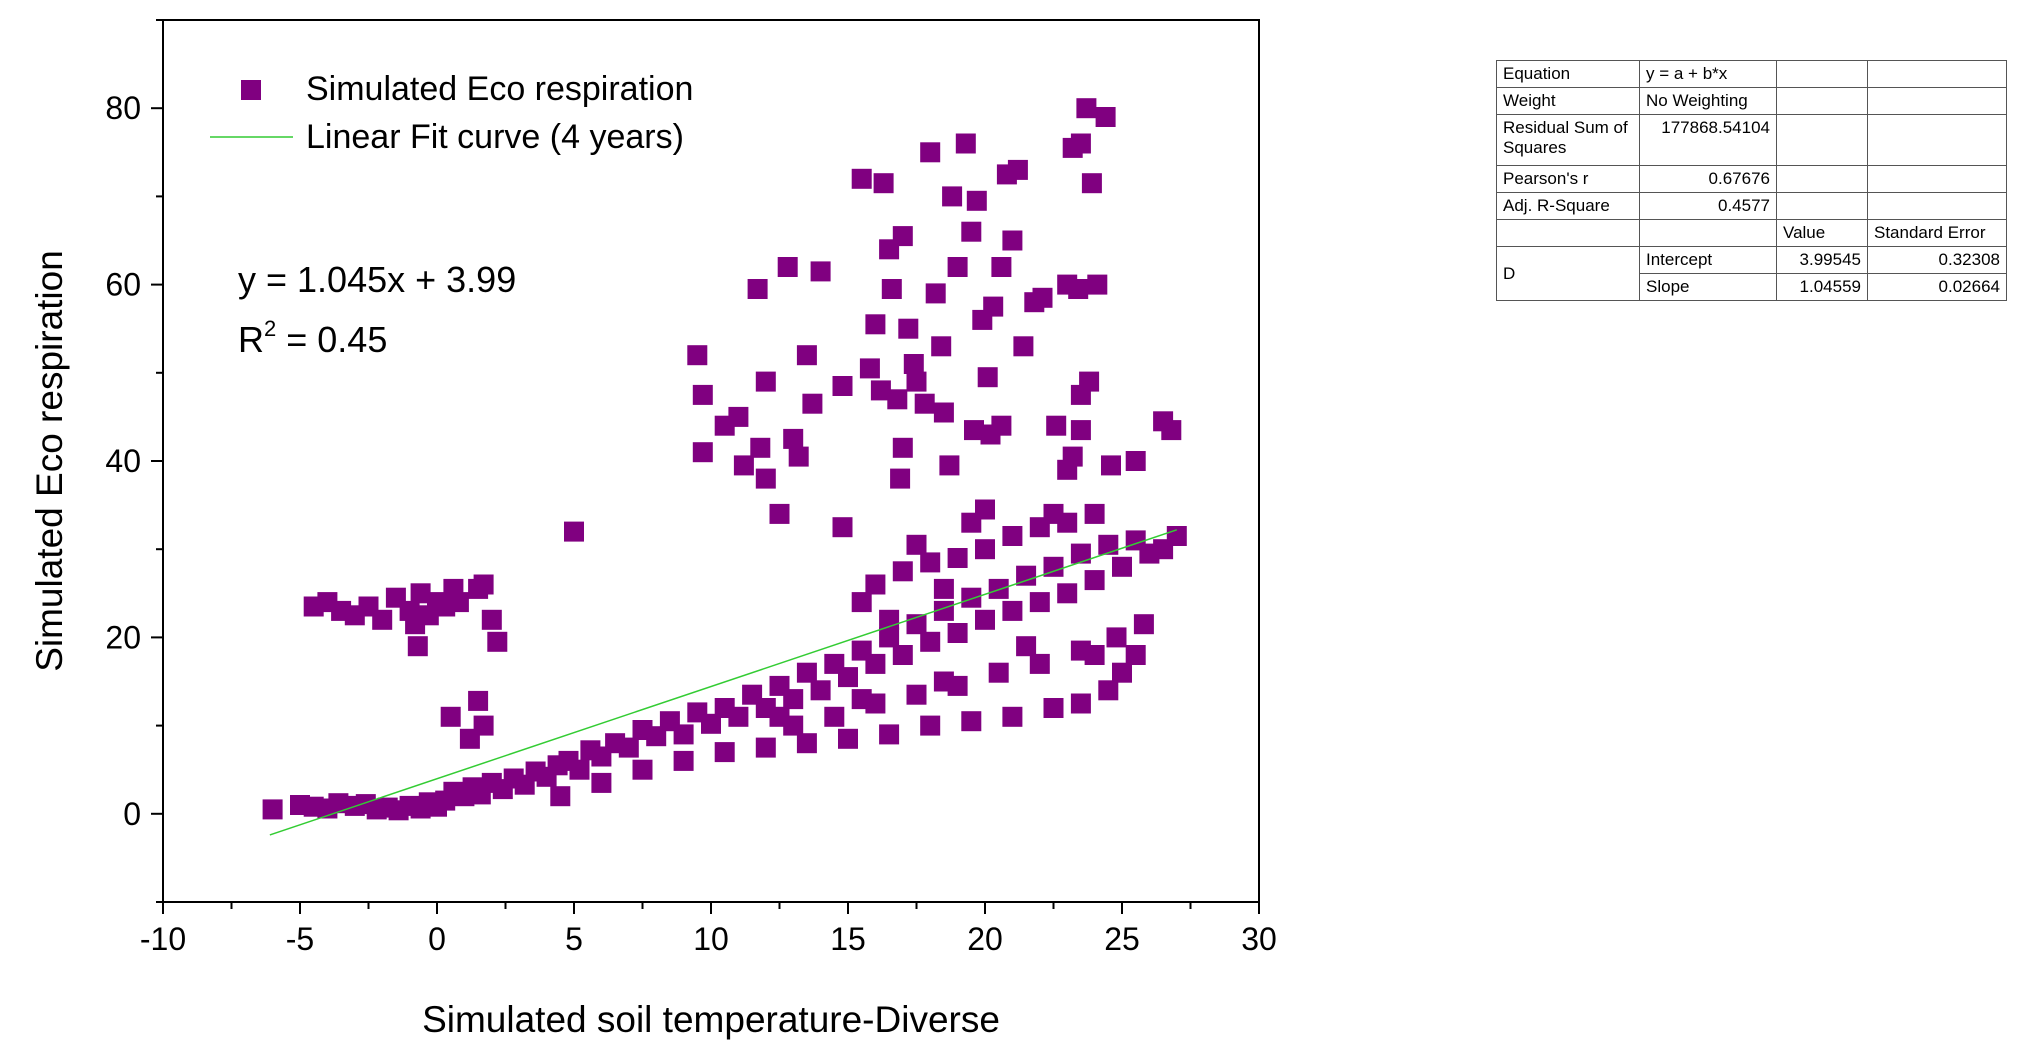  Describe the element at coordinates (1708, 74) in the screenshot. I see `stat-value: y = a + b*x` at that location.